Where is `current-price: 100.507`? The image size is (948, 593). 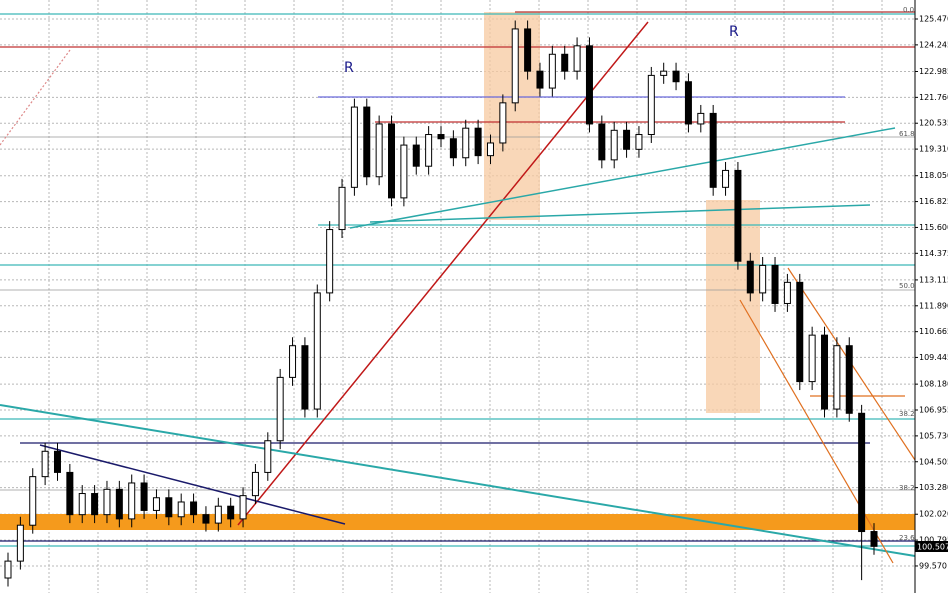
current-price: 100.507 is located at coordinates (932, 547).